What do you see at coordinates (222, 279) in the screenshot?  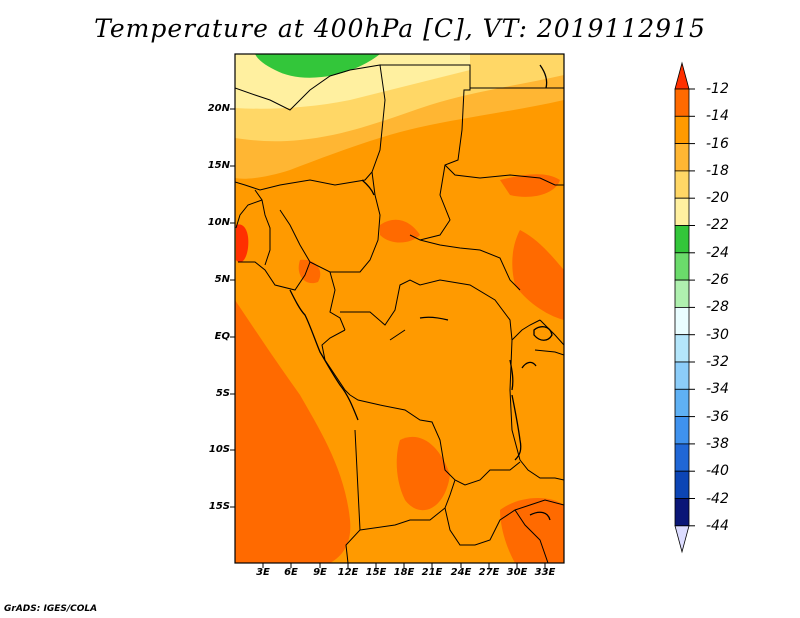 I see `lat-label-5n: 5N` at bounding box center [222, 279].